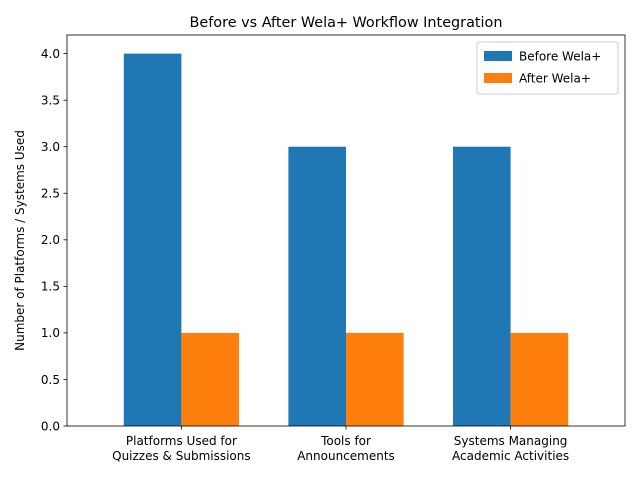 The height and width of the screenshot is (480, 640). What do you see at coordinates (20, 240) in the screenshot?
I see `y-axis-label: Number of Platforms / Systems Used` at bounding box center [20, 240].